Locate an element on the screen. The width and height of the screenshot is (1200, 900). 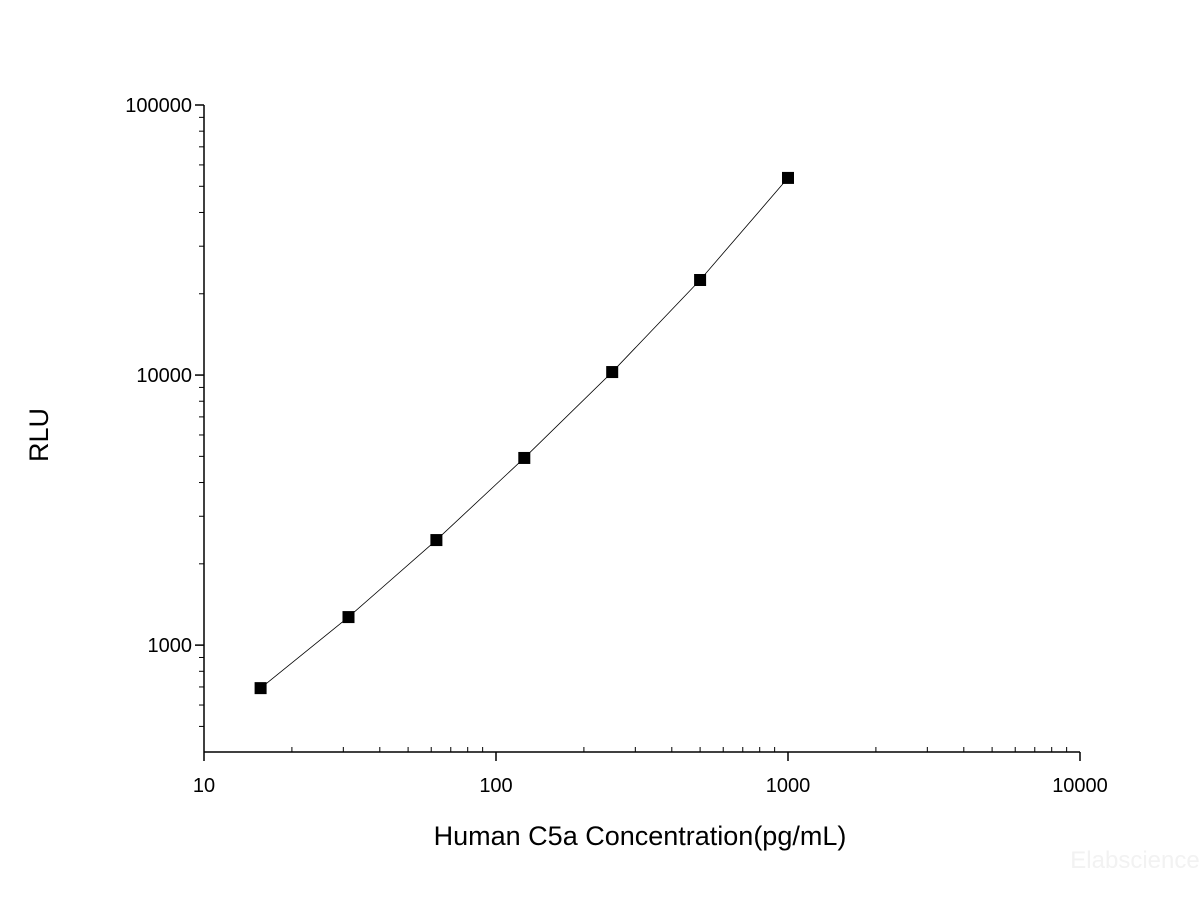
x-axis-label: Human C5a Concentration(pg/mL) is located at coordinates (640, 836).